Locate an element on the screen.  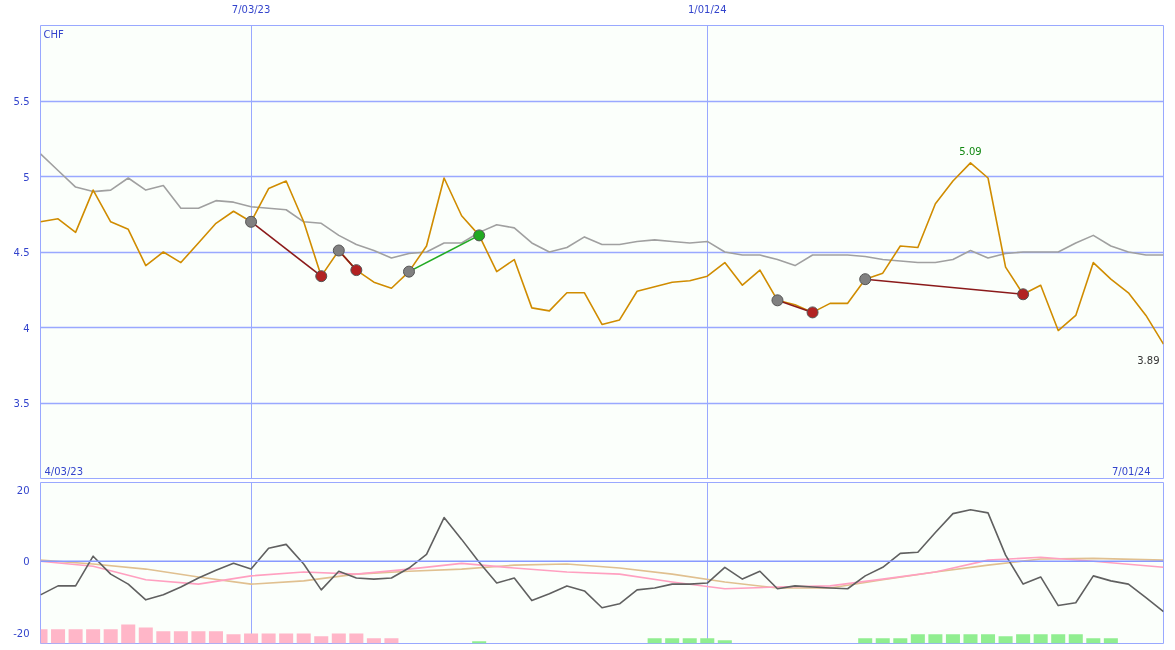
y-tick-label: 4.5 is located at coordinates (21, 252).